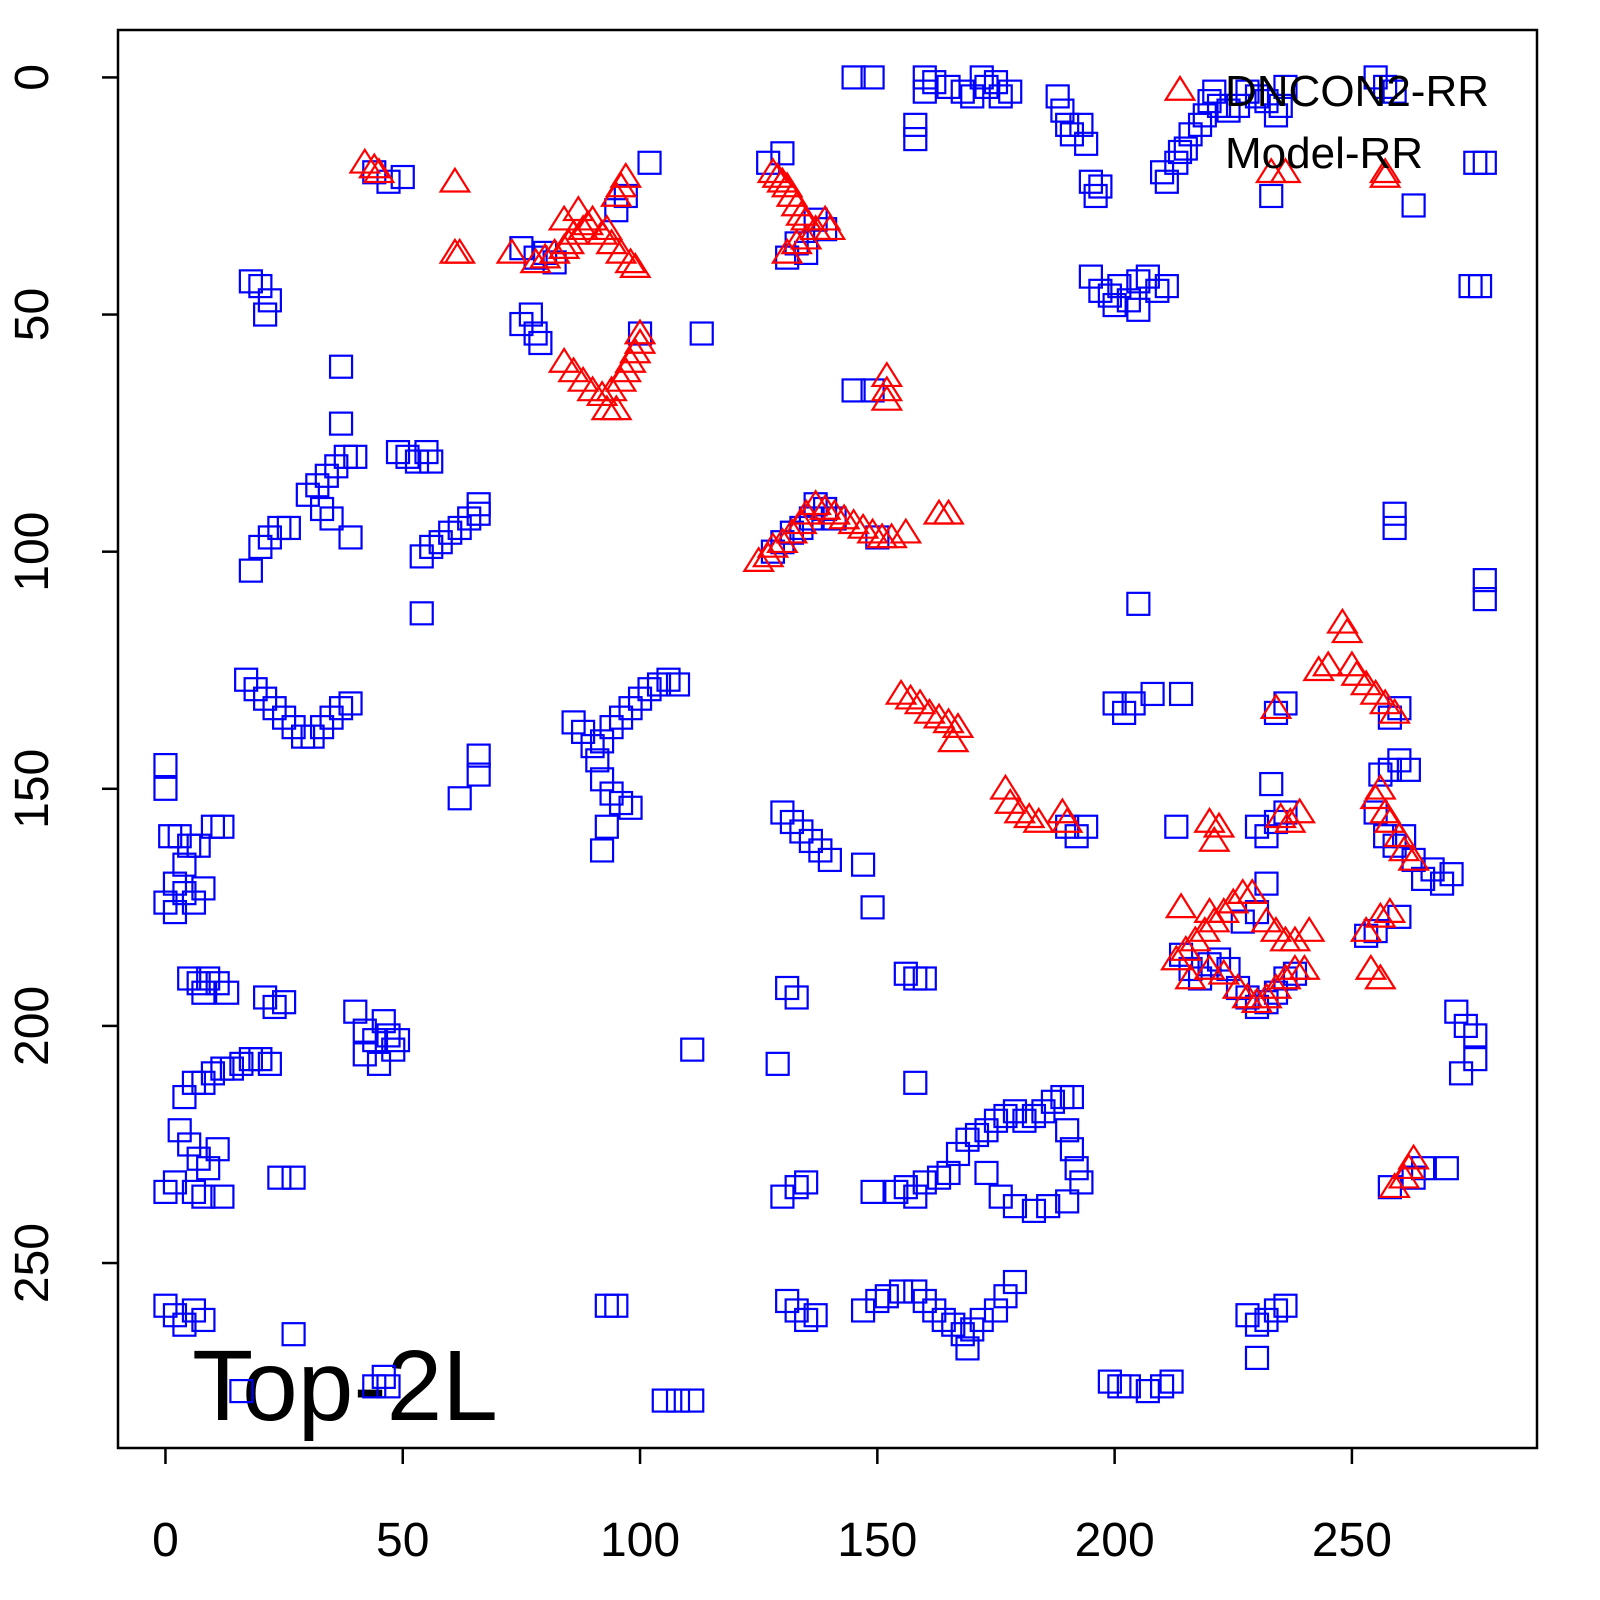  Describe the element at coordinates (1352, 1540) in the screenshot. I see `x-tick-label: 250` at that location.